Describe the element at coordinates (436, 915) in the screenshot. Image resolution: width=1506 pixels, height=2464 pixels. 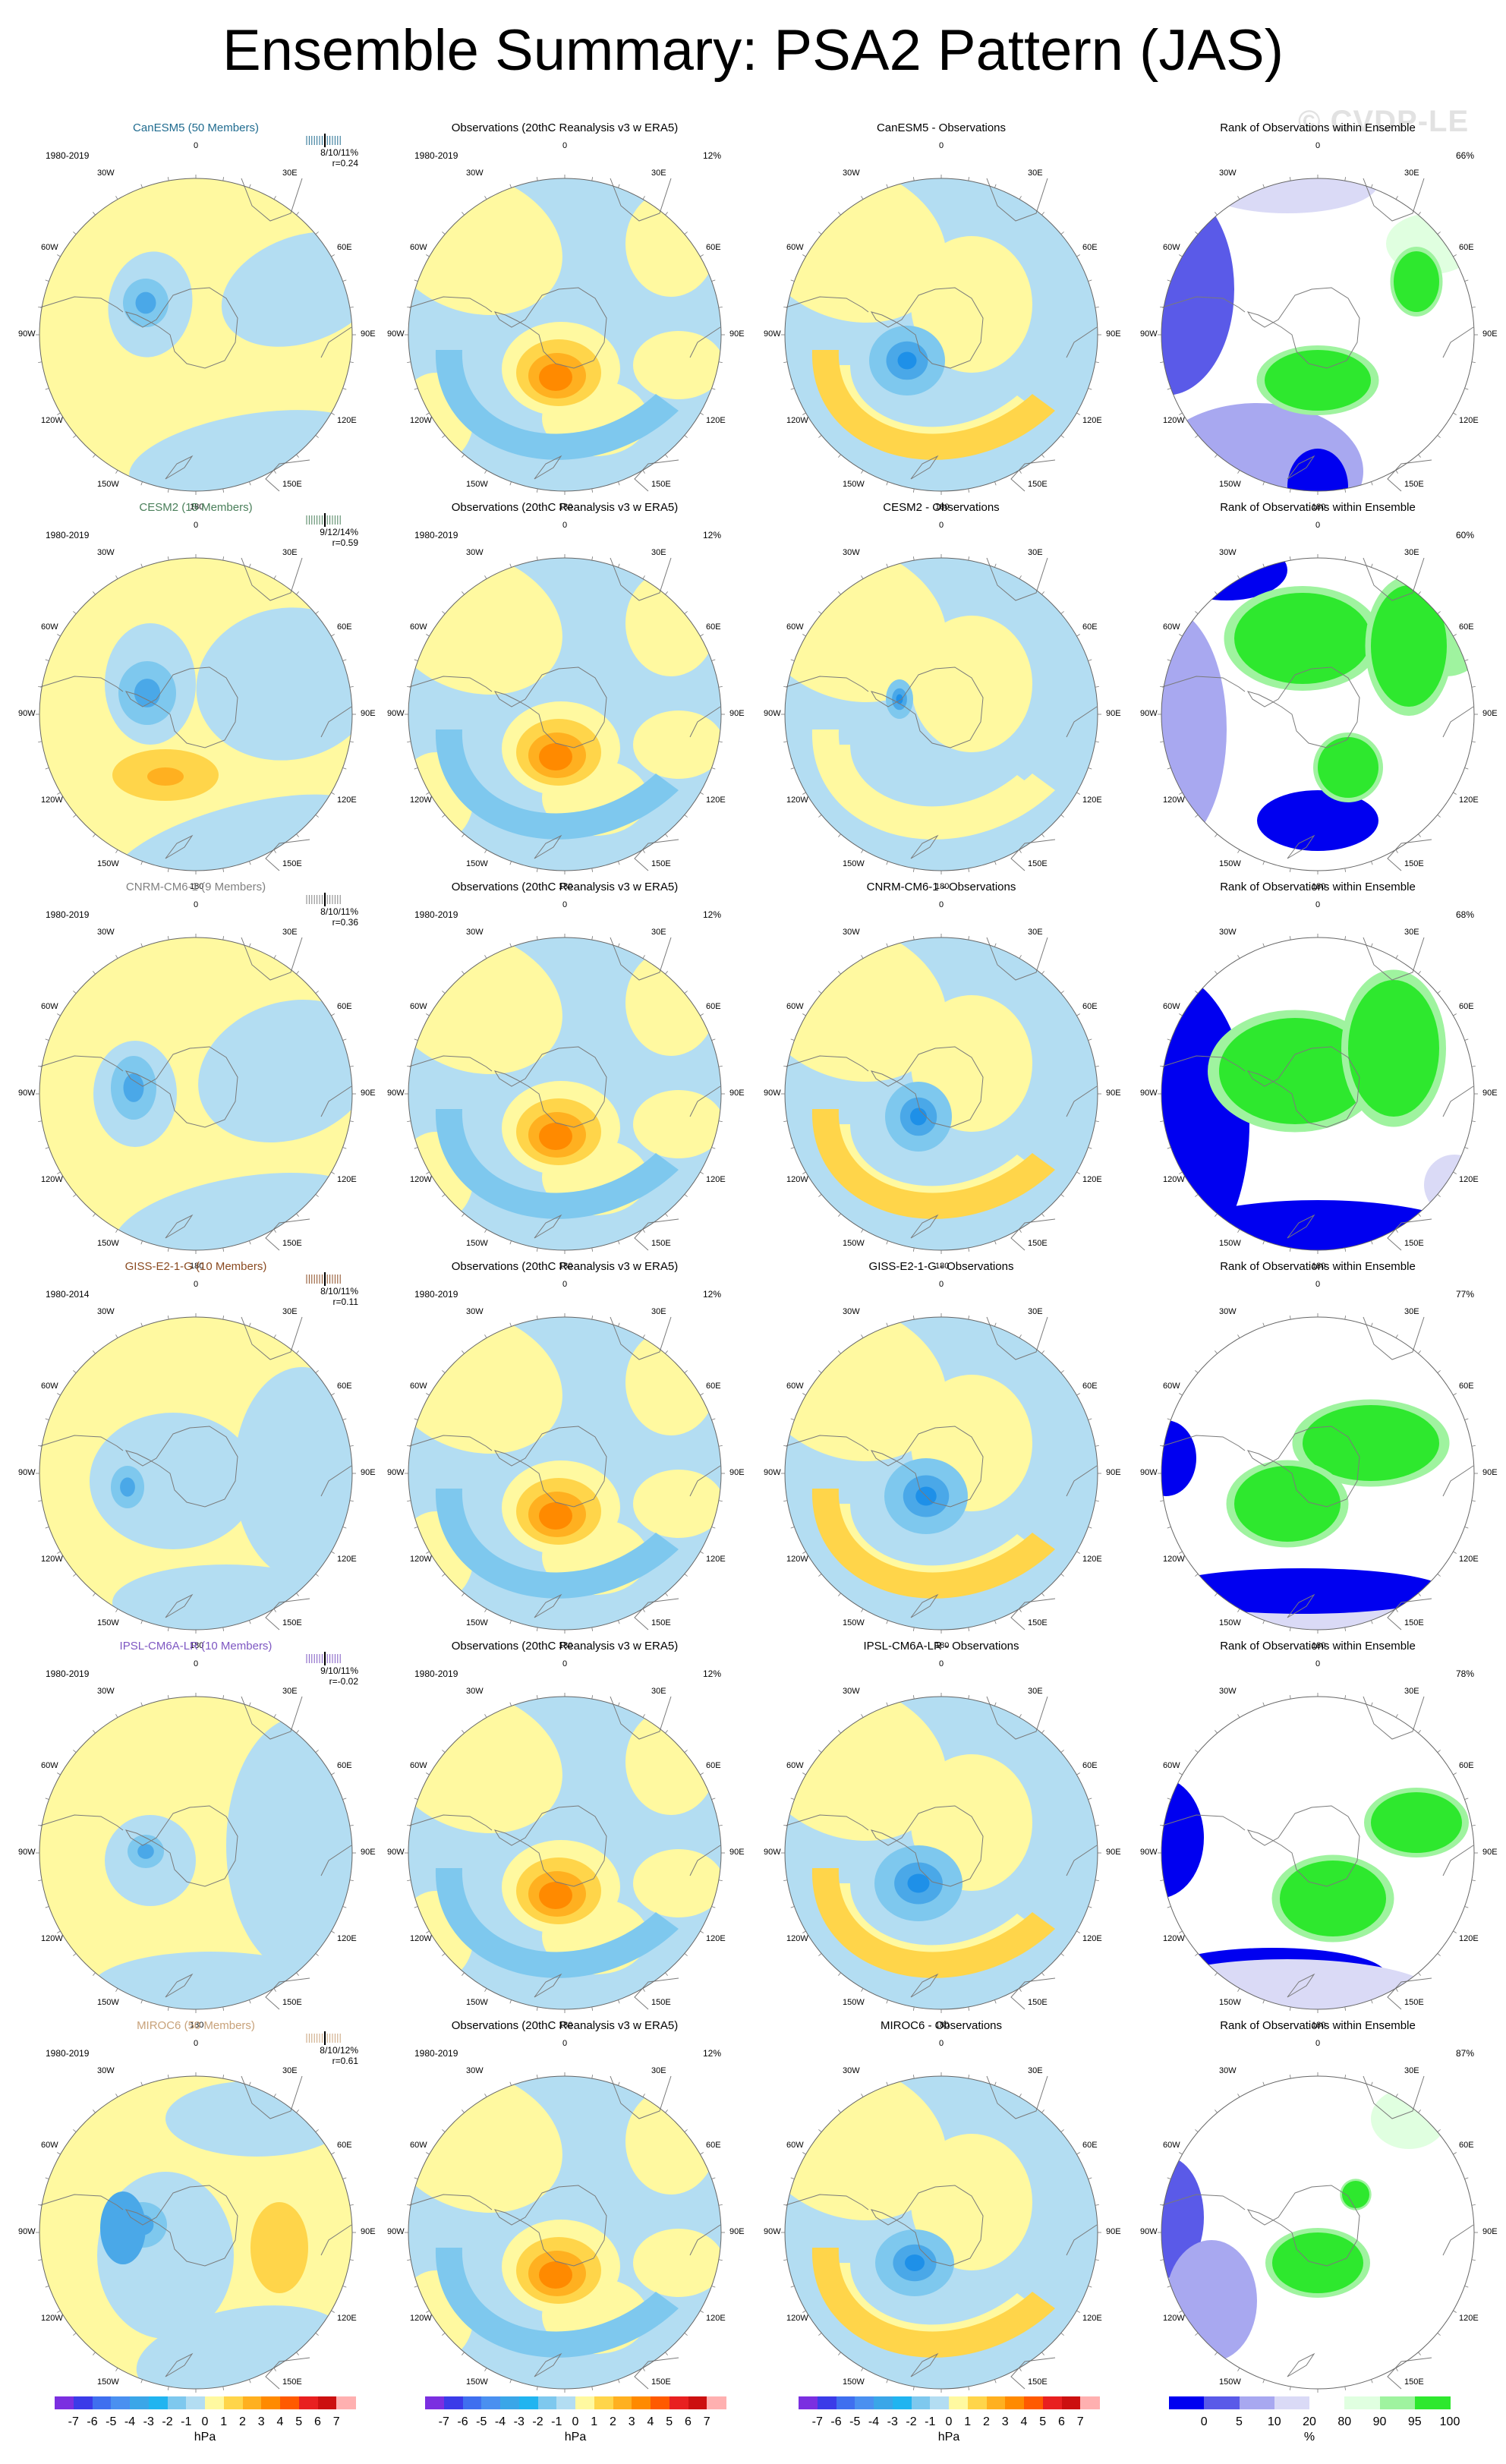
I see `obs-period: 1980-2019` at that location.